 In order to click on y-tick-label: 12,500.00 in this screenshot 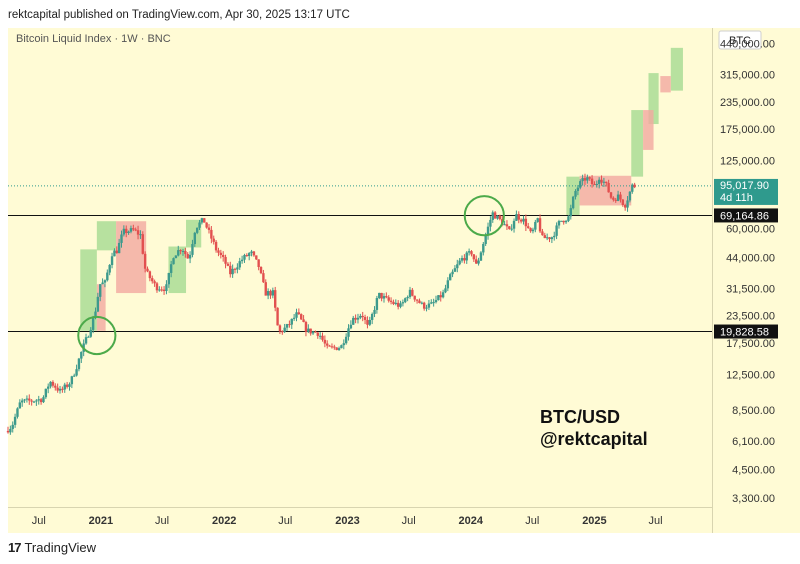, I will do `click(750, 375)`.